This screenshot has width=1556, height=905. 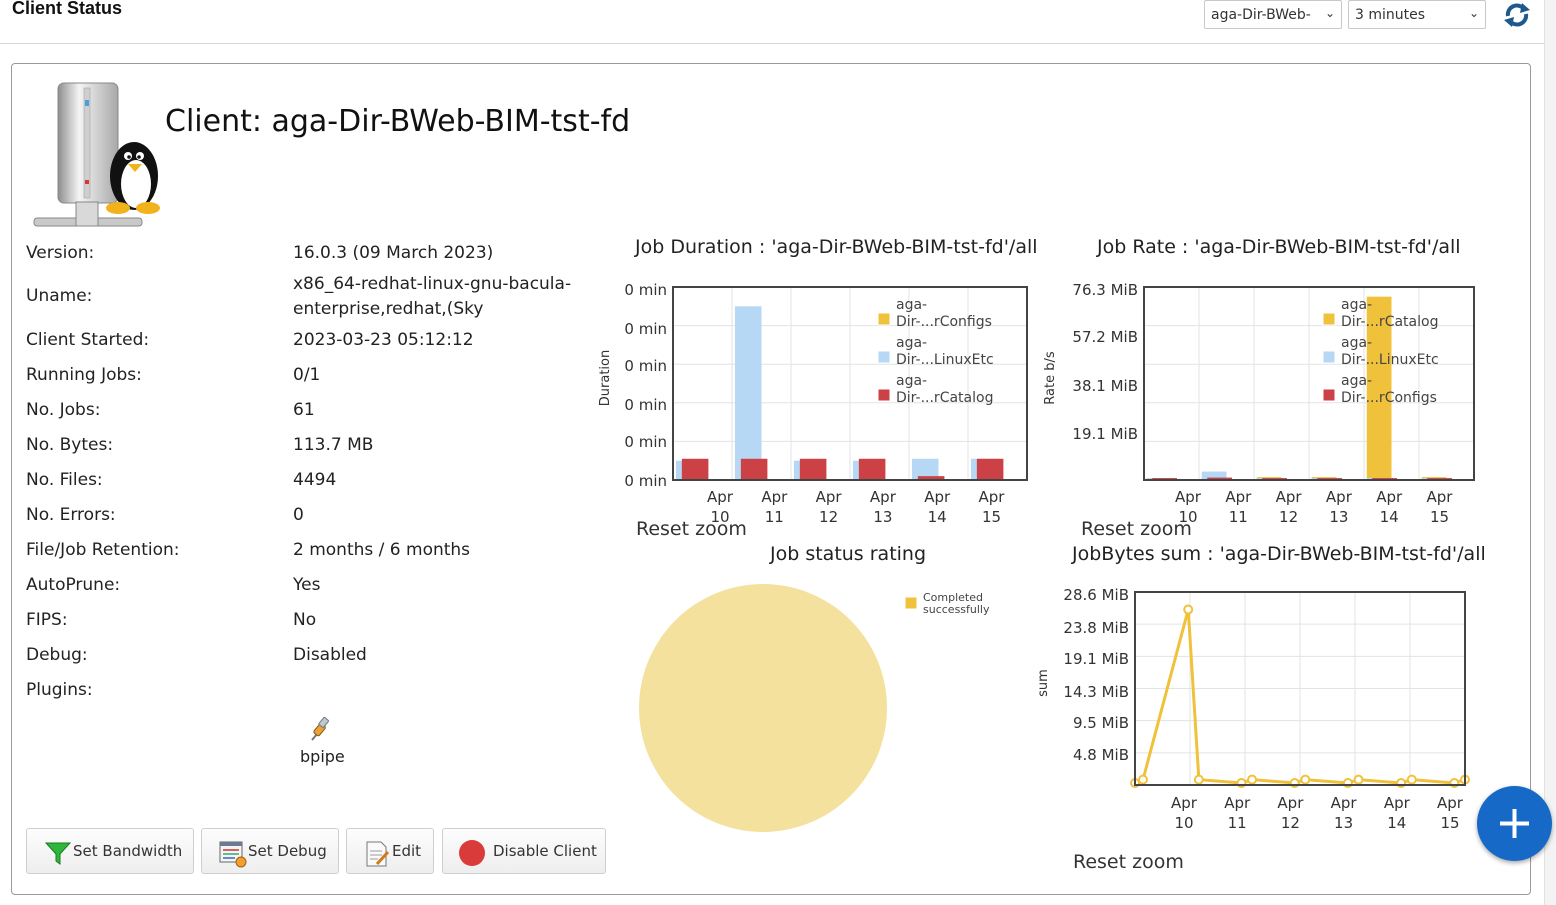 I want to click on y-tick-label: 57.2 MiB, so click(x=1105, y=337).